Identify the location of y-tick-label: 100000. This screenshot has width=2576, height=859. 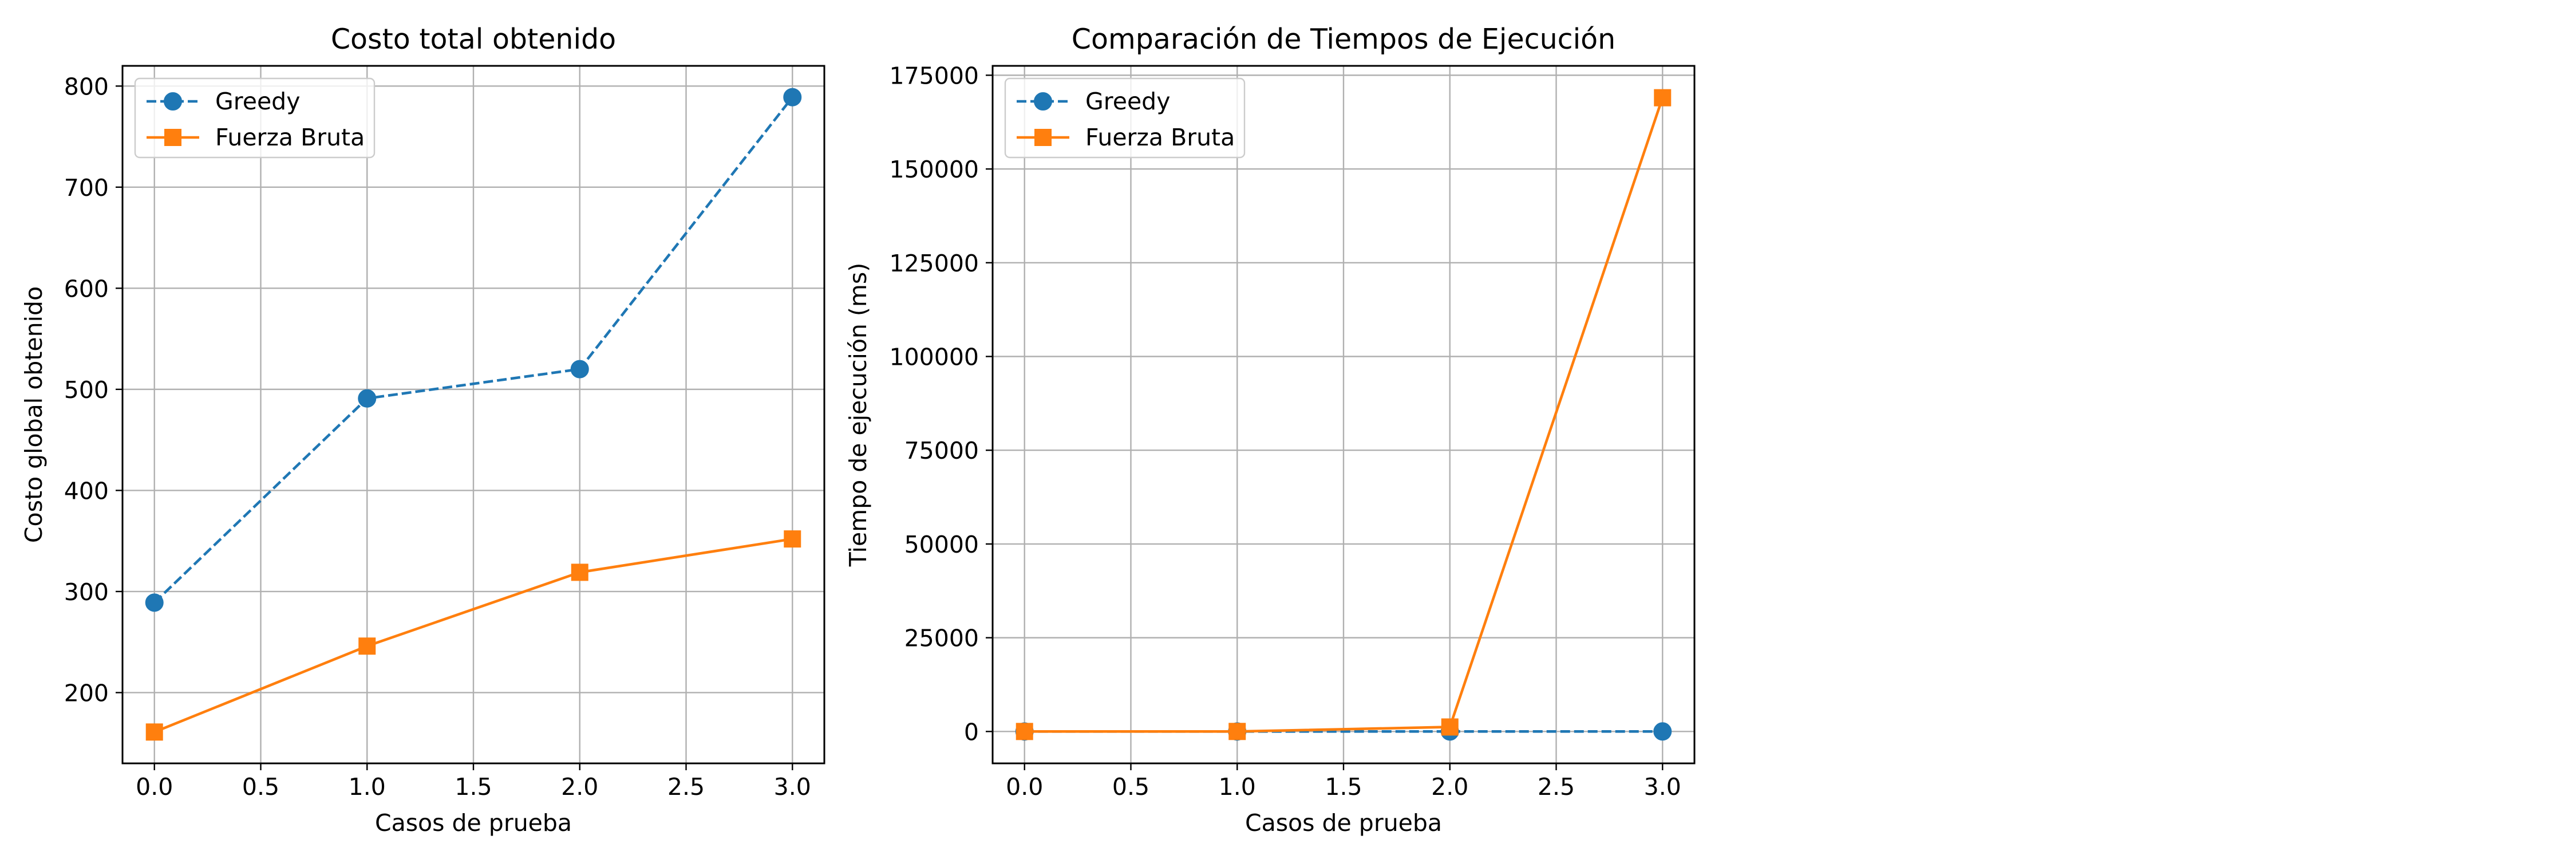
(934, 357).